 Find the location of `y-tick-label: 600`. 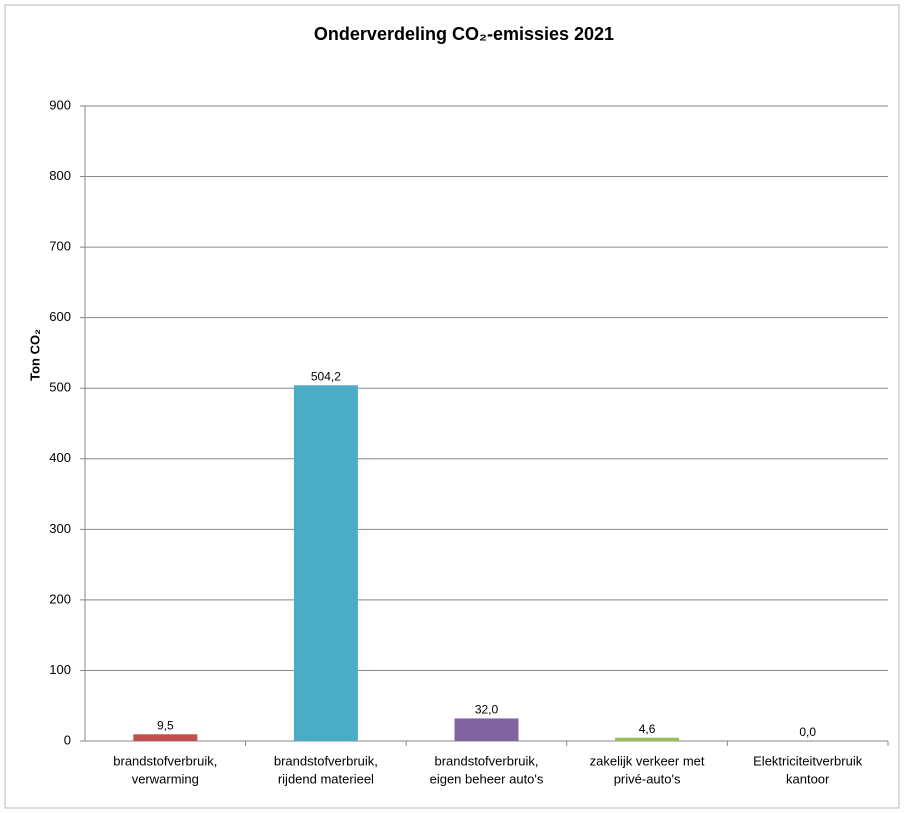

y-tick-label: 600 is located at coordinates (60, 316).